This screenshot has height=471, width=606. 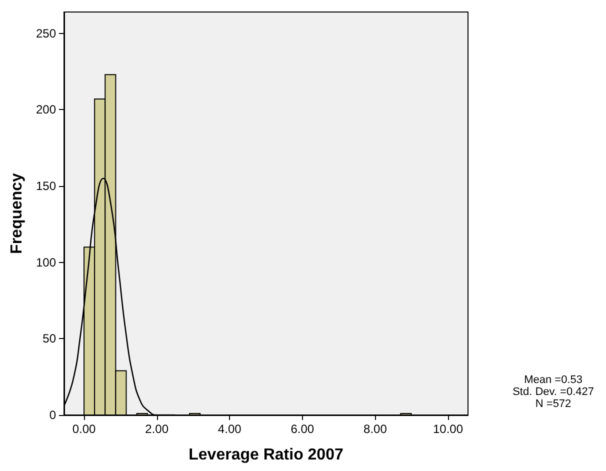 I want to click on text: Mean =0.53 Std. Dev. =0.427 N =572, so click(x=553, y=392).